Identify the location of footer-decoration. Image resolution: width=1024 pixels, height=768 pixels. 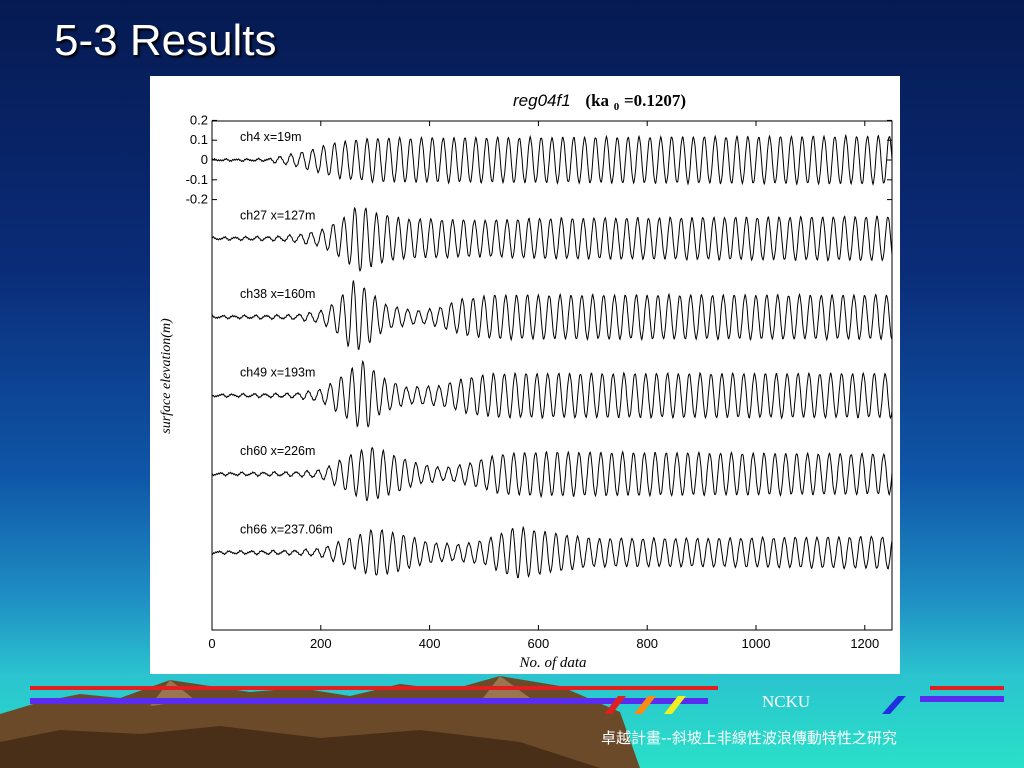
(502, 722).